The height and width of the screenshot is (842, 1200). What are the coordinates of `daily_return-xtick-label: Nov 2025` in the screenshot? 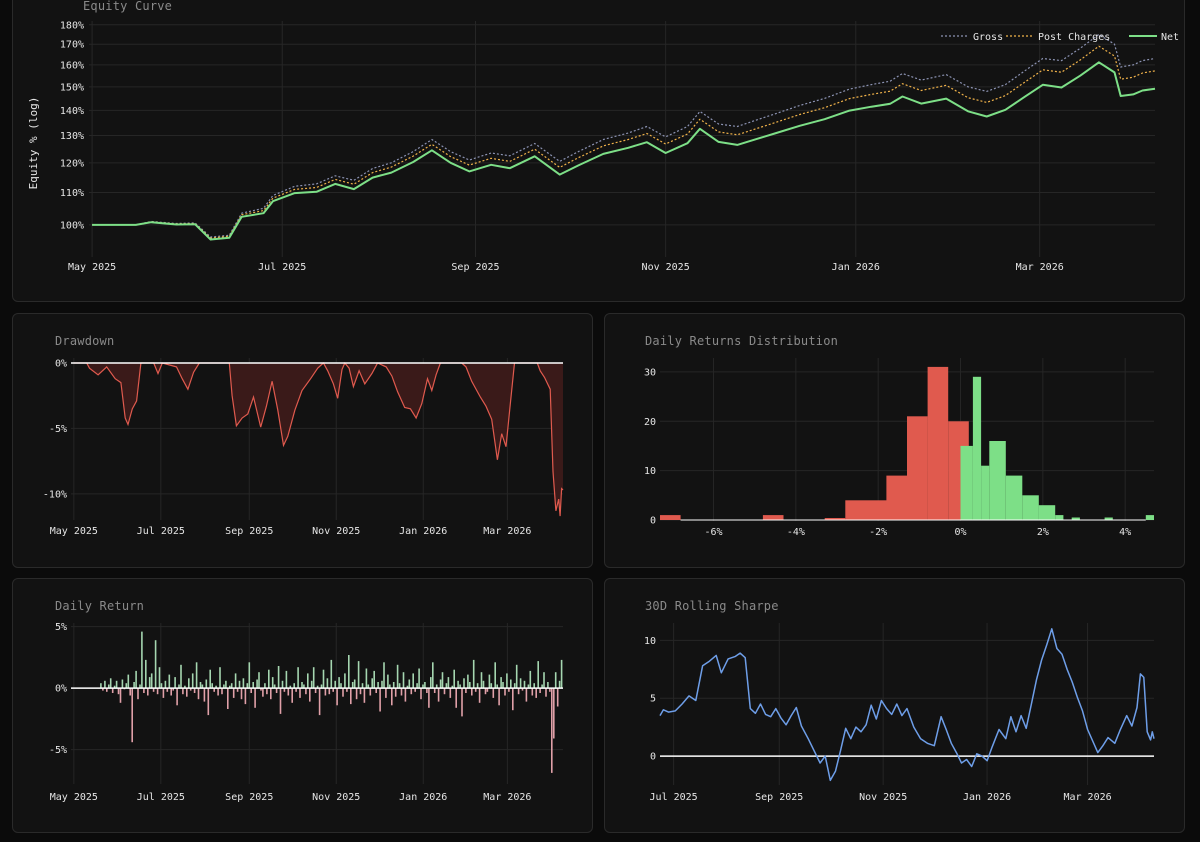 It's located at (336, 797).